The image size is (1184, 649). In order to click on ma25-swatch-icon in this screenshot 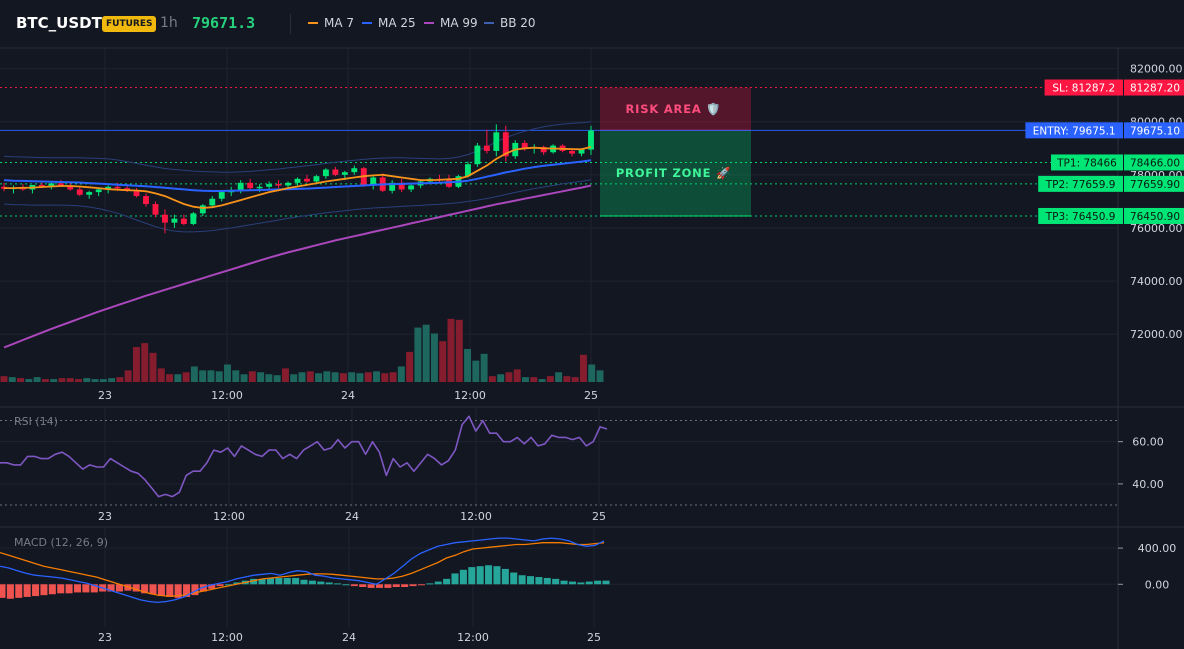, I will do `click(367, 23)`.